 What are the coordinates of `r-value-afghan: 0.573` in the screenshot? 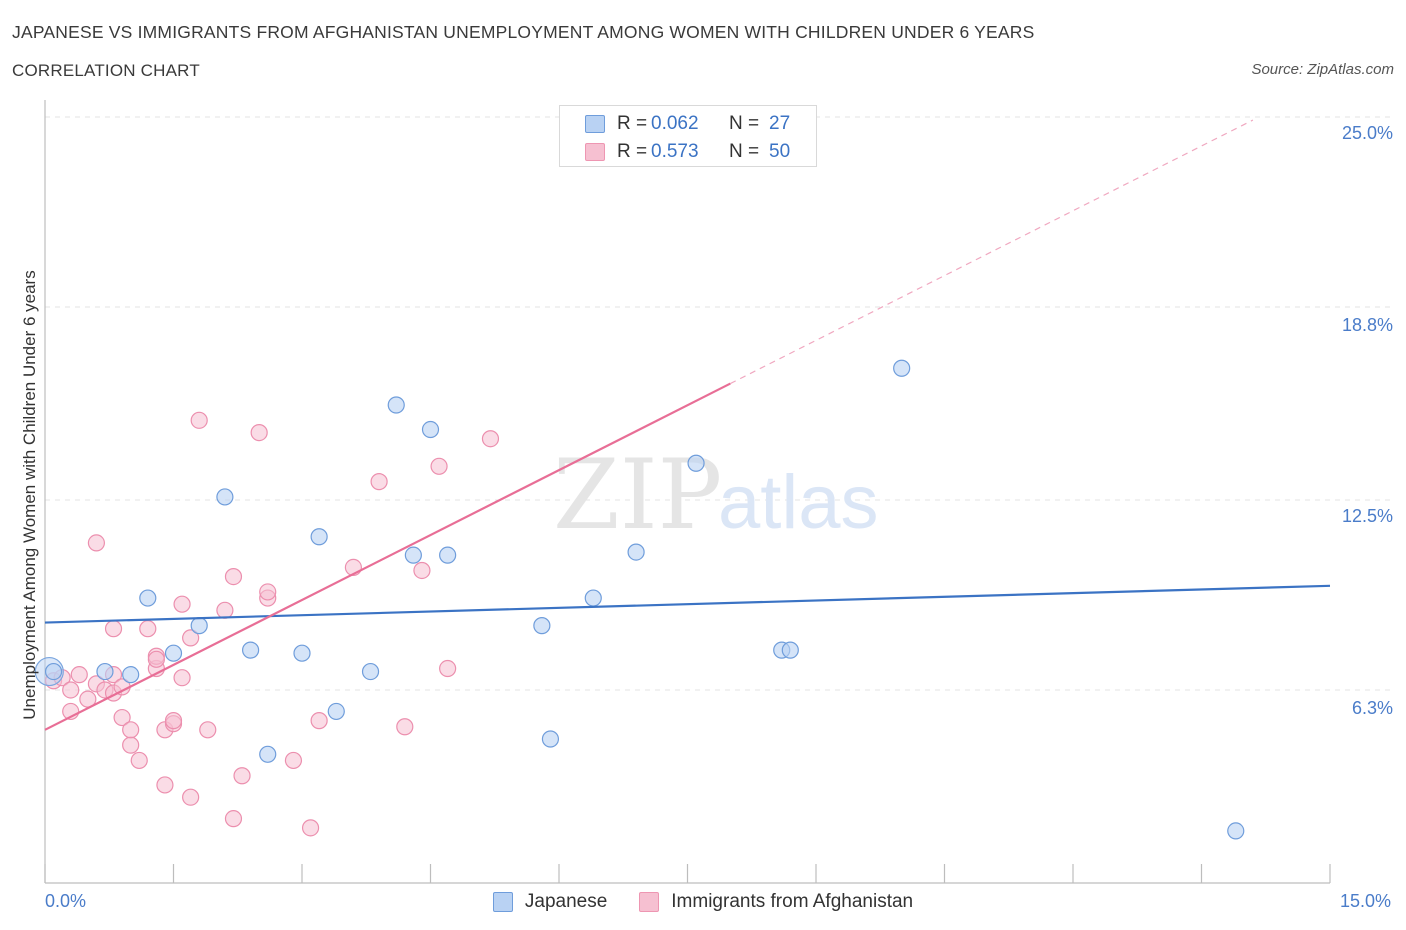 It's located at (675, 151).